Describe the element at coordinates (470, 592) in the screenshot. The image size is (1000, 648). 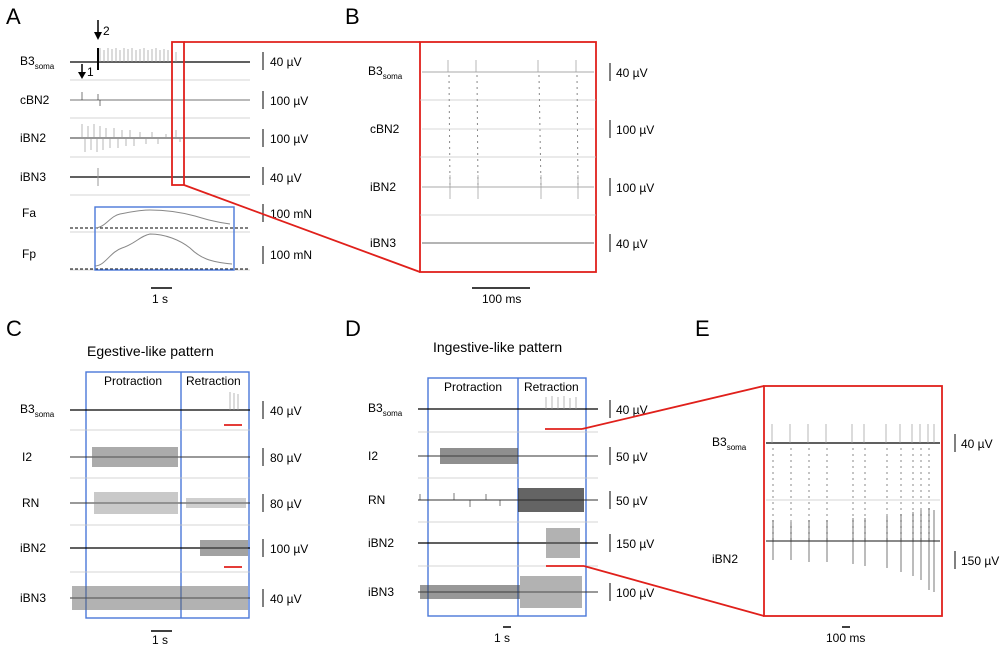
I see `trace-d-ibn3-noise` at that location.